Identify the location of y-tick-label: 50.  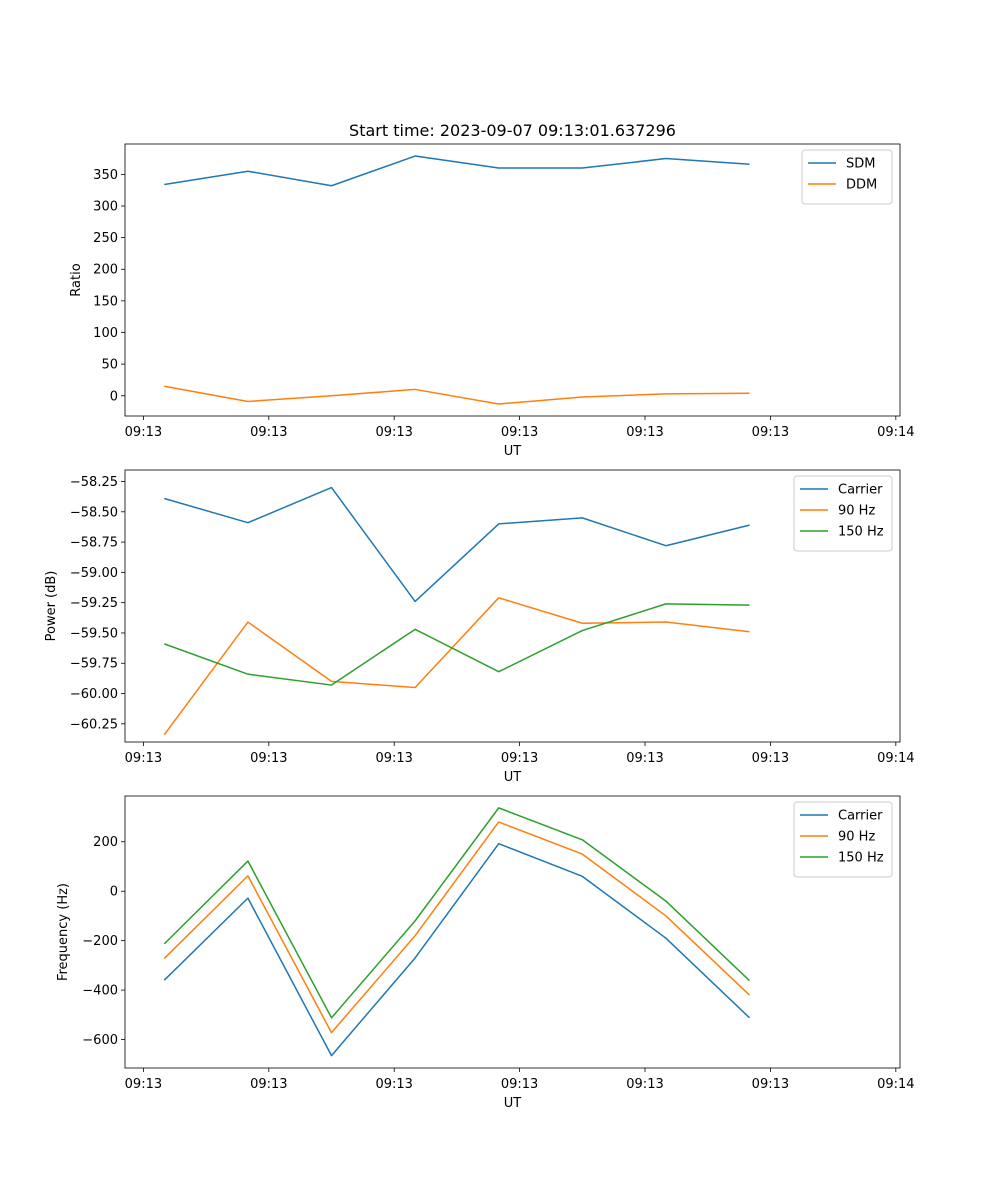
(109, 365).